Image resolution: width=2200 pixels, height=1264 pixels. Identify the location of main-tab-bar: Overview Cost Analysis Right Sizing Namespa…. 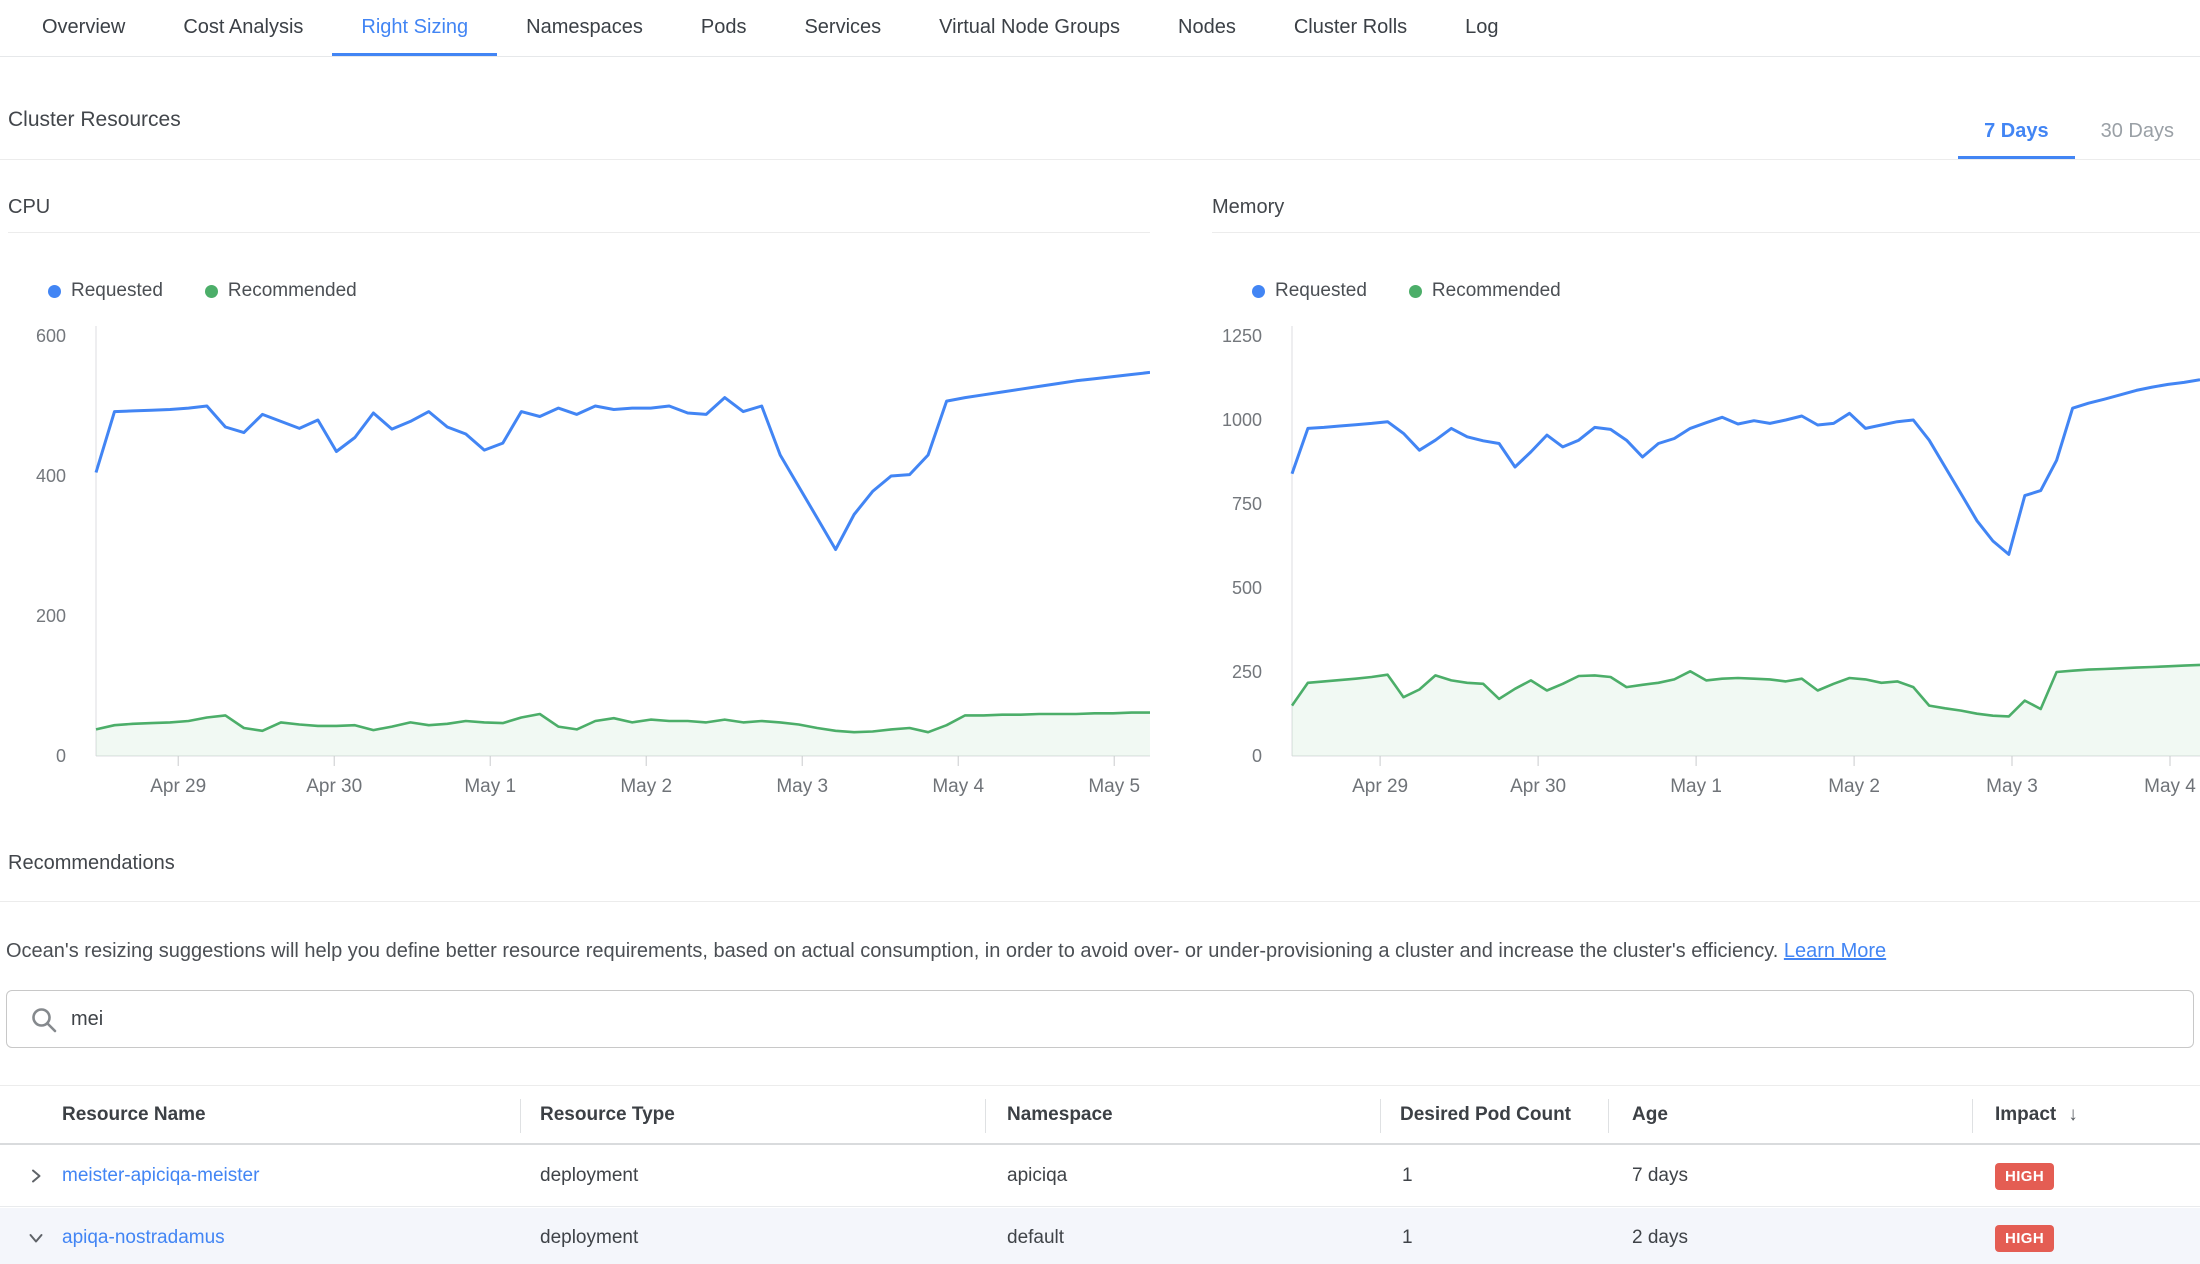
(1100, 28).